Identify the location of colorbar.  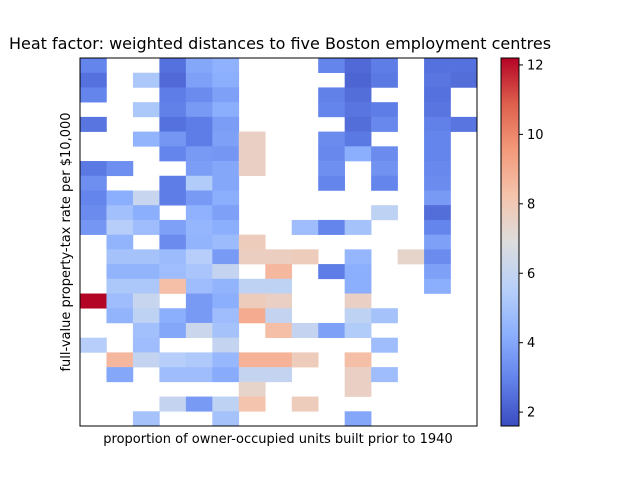
(510, 242).